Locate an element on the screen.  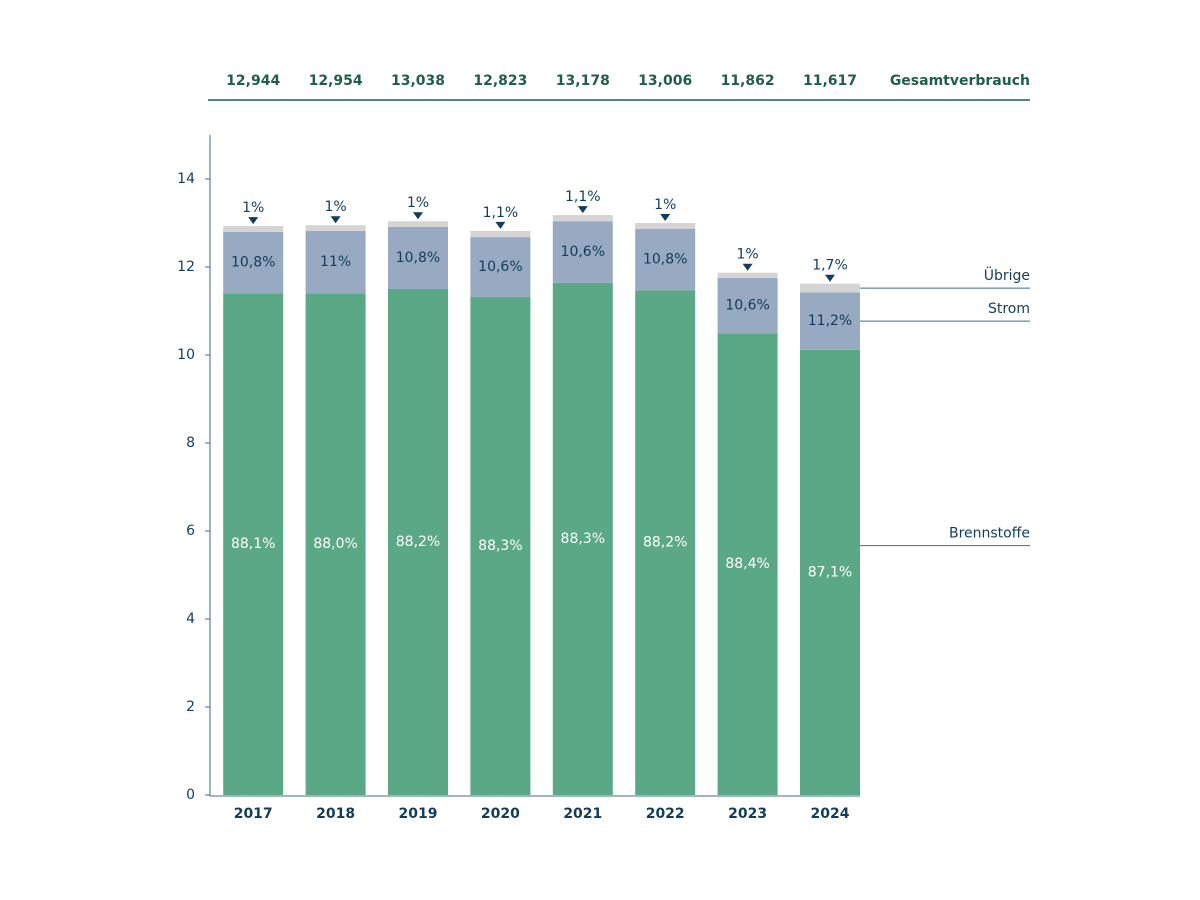
share-label: 1,7% is located at coordinates (830, 266).